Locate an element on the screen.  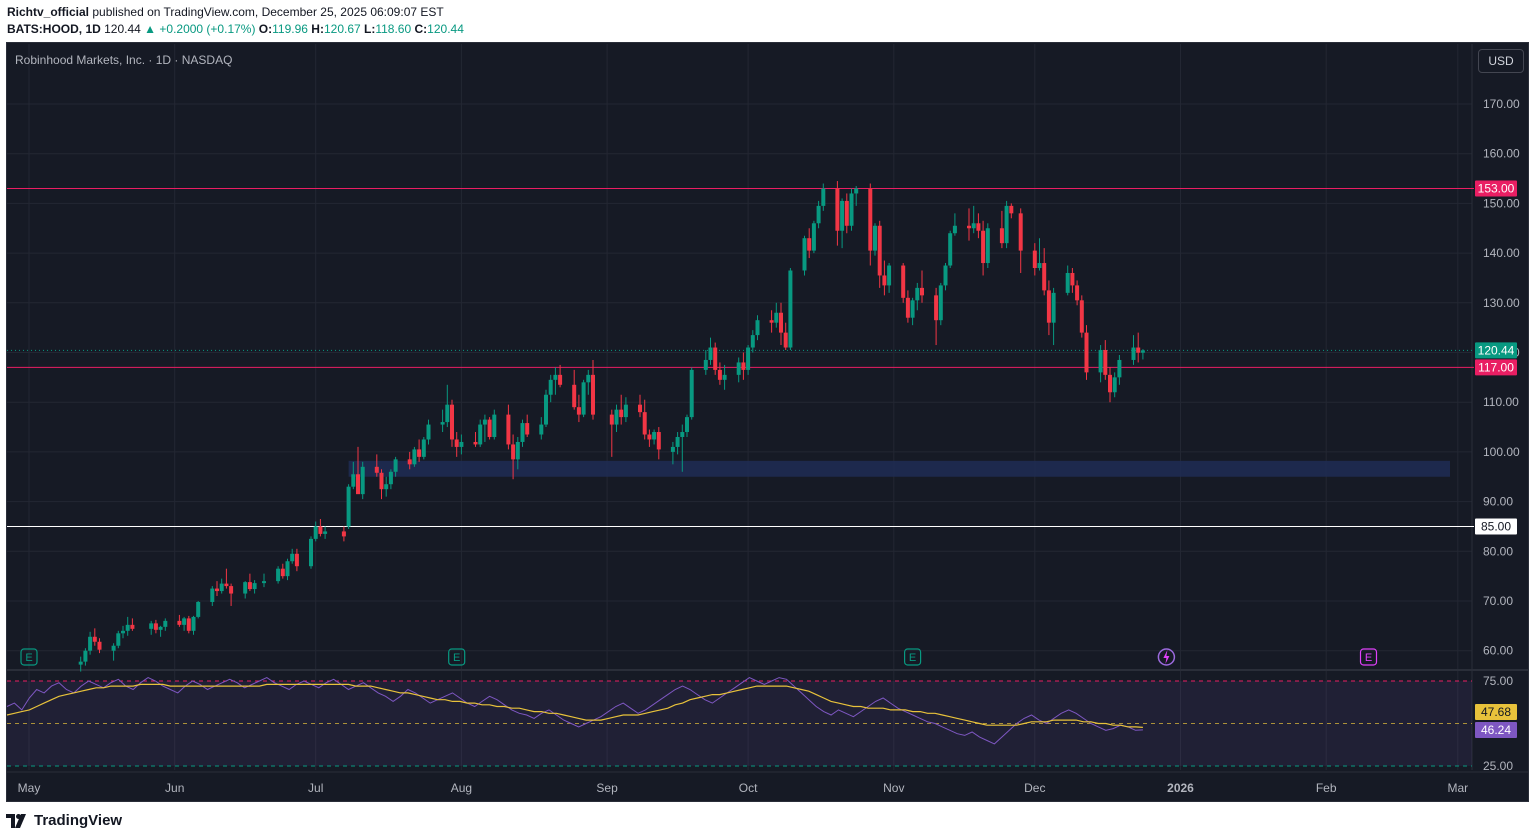
symbol-label: BATS:HOOD, 1D is located at coordinates (54, 29).